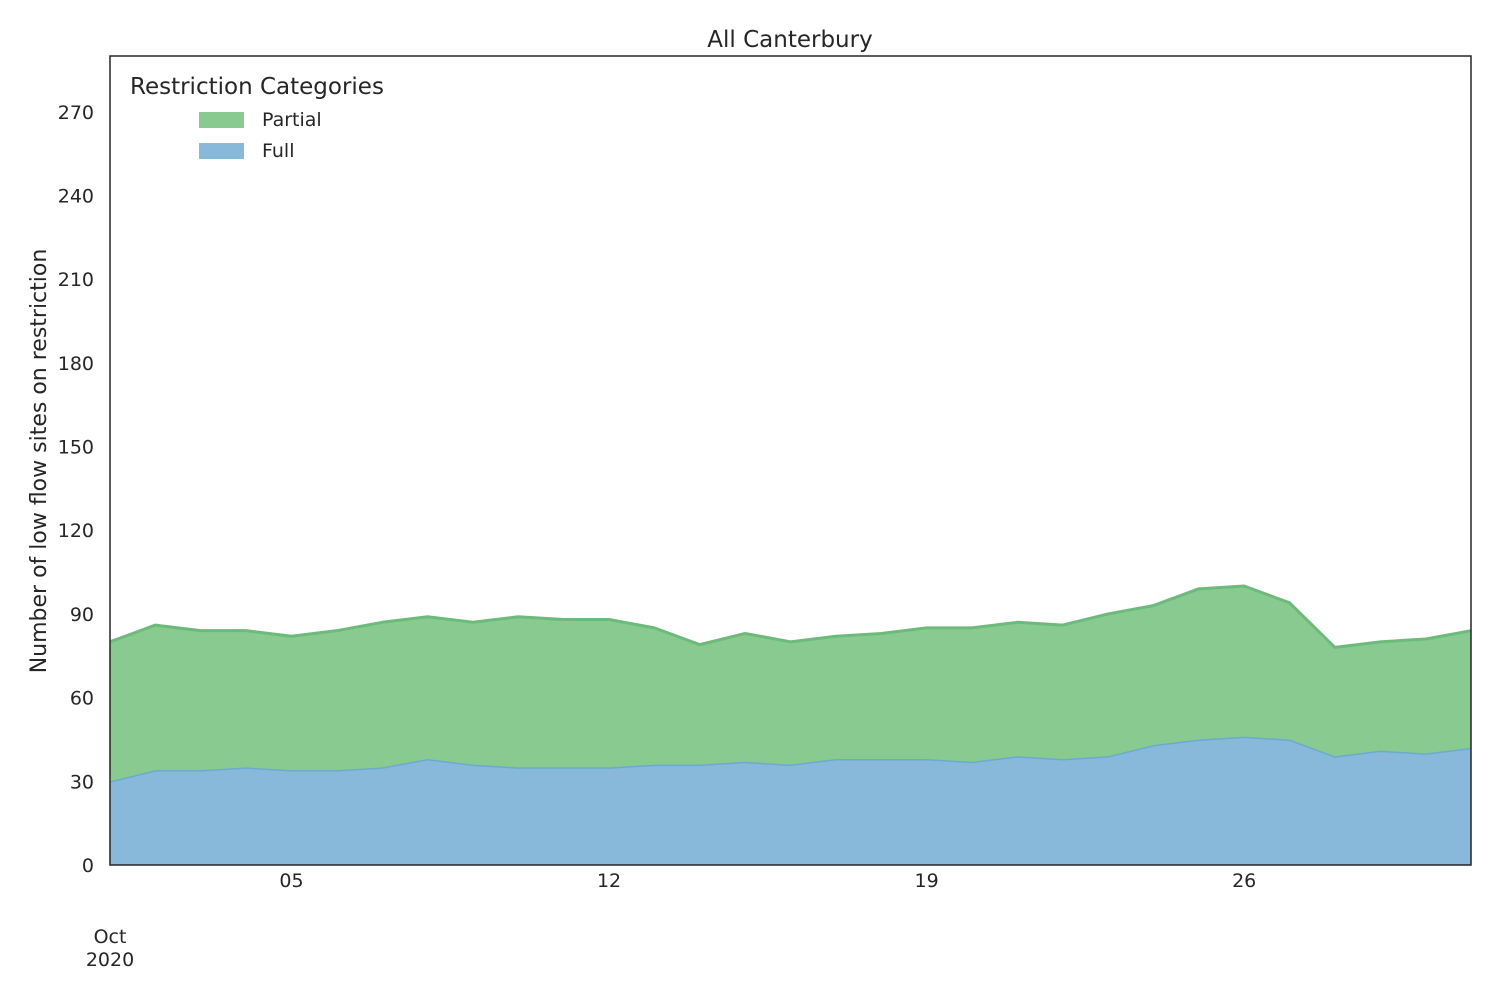  I want to click on x-major-label-year: 2020, so click(110, 960).